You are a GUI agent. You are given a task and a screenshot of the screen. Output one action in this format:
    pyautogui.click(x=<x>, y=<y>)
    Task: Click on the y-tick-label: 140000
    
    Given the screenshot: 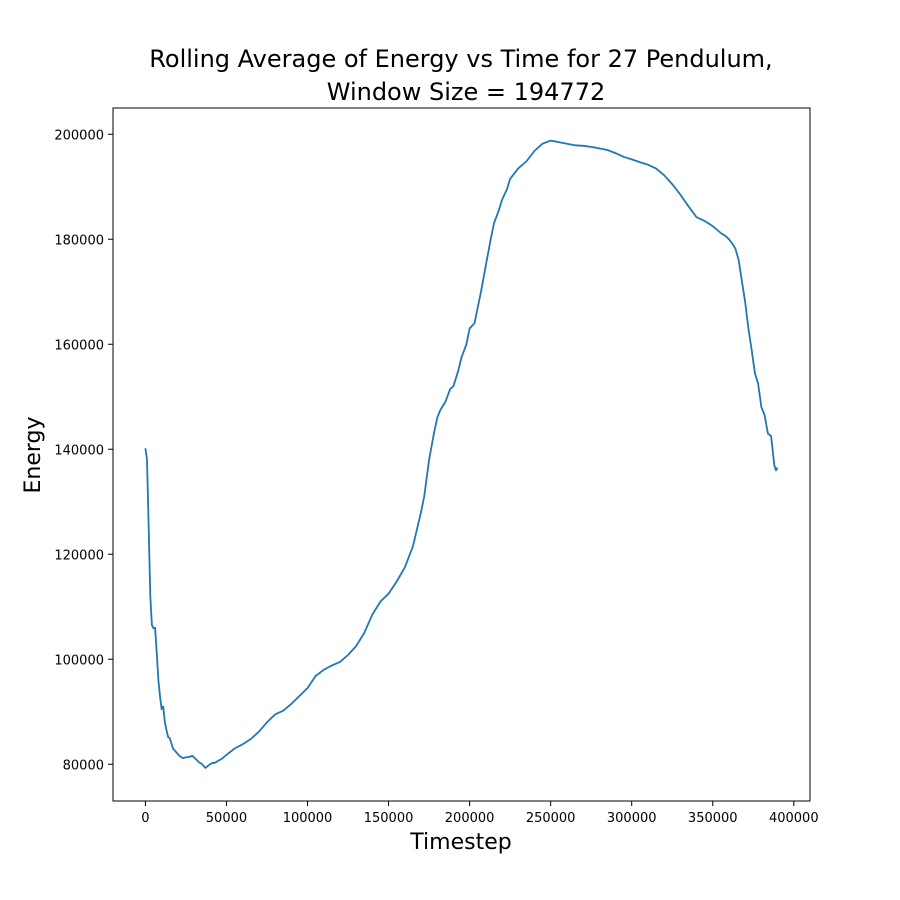 What is the action you would take?
    pyautogui.click(x=79, y=450)
    